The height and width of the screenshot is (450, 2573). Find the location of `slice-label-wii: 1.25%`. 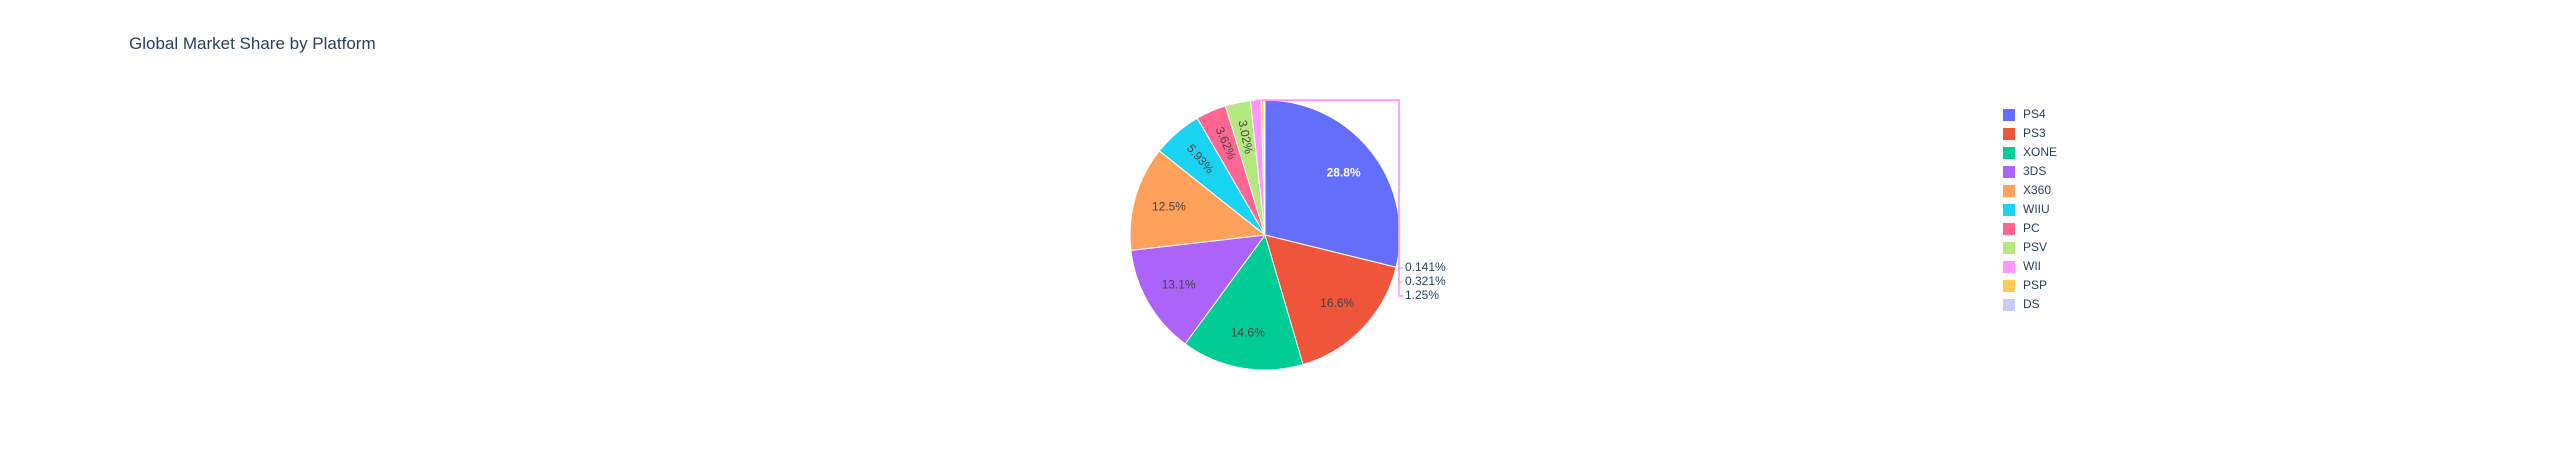

slice-label-wii: 1.25% is located at coordinates (1422, 295).